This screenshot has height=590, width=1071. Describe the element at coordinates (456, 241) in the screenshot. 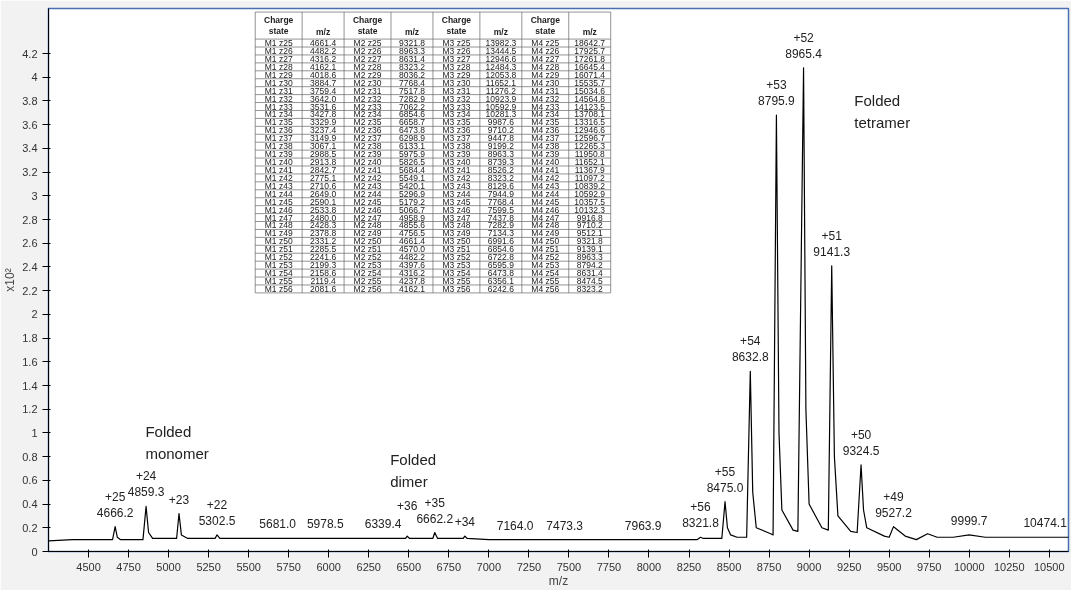

I see `annotation: M3 z50` at that location.